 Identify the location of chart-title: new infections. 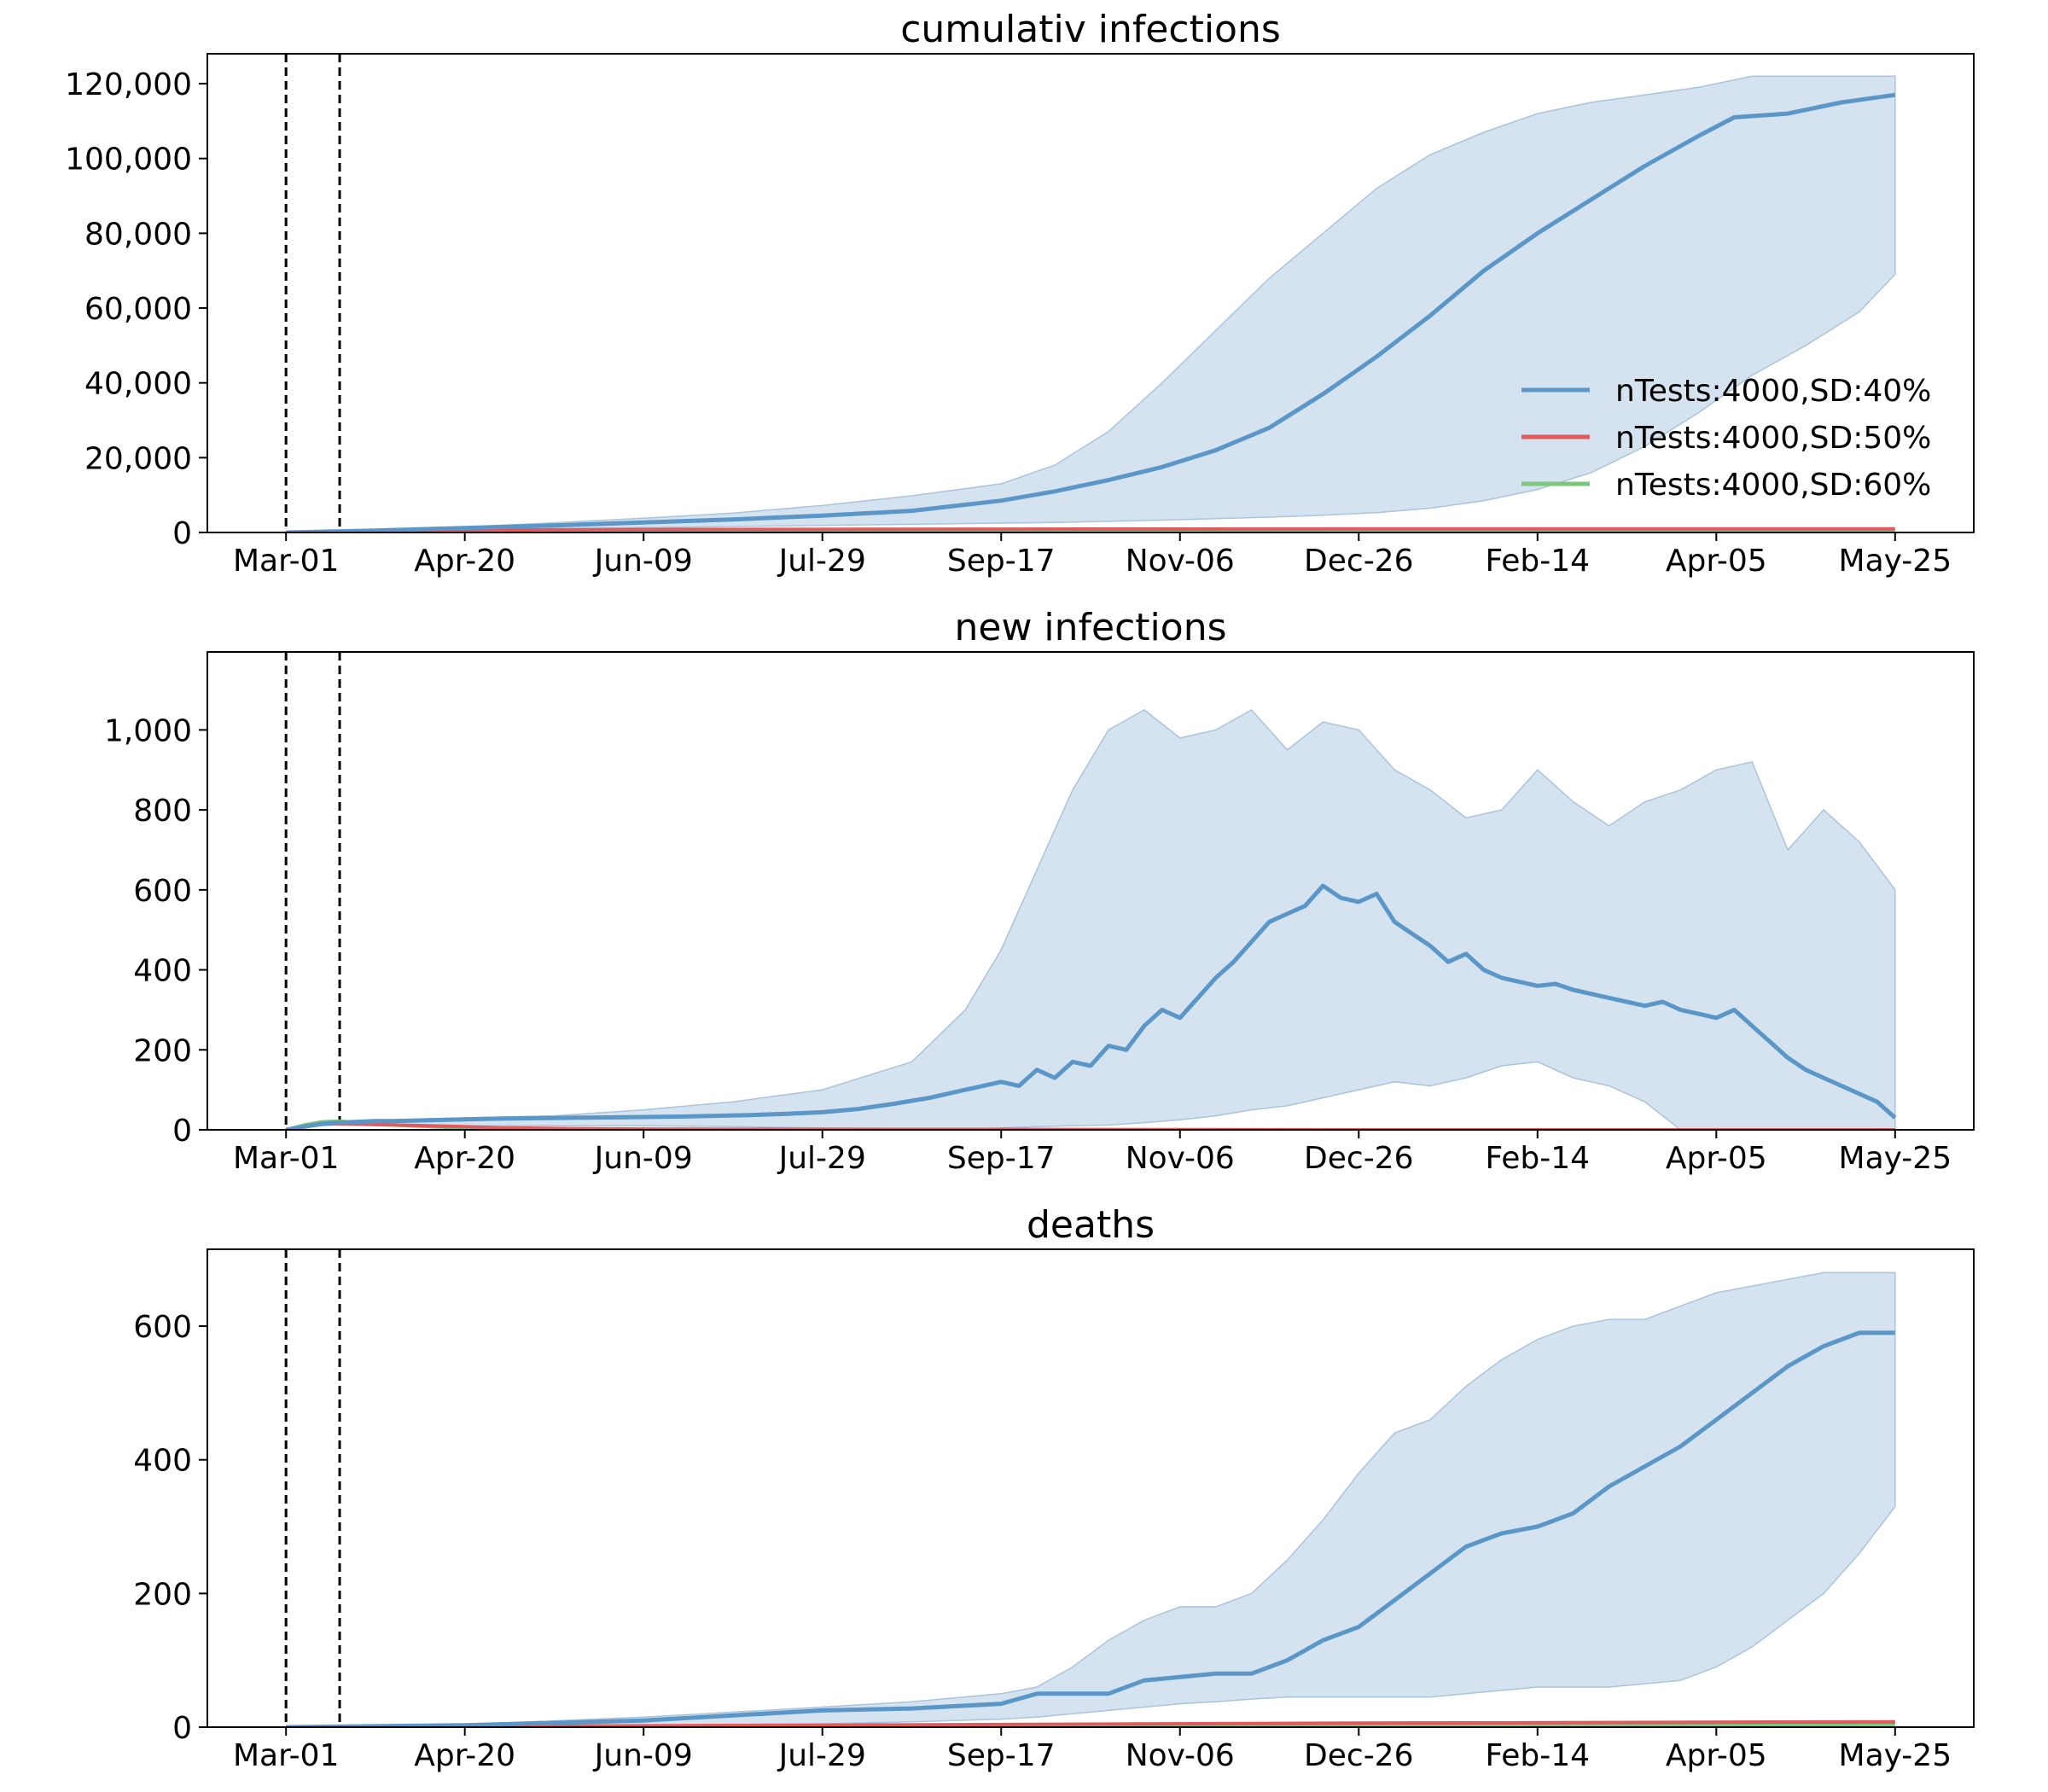
(1091, 627).